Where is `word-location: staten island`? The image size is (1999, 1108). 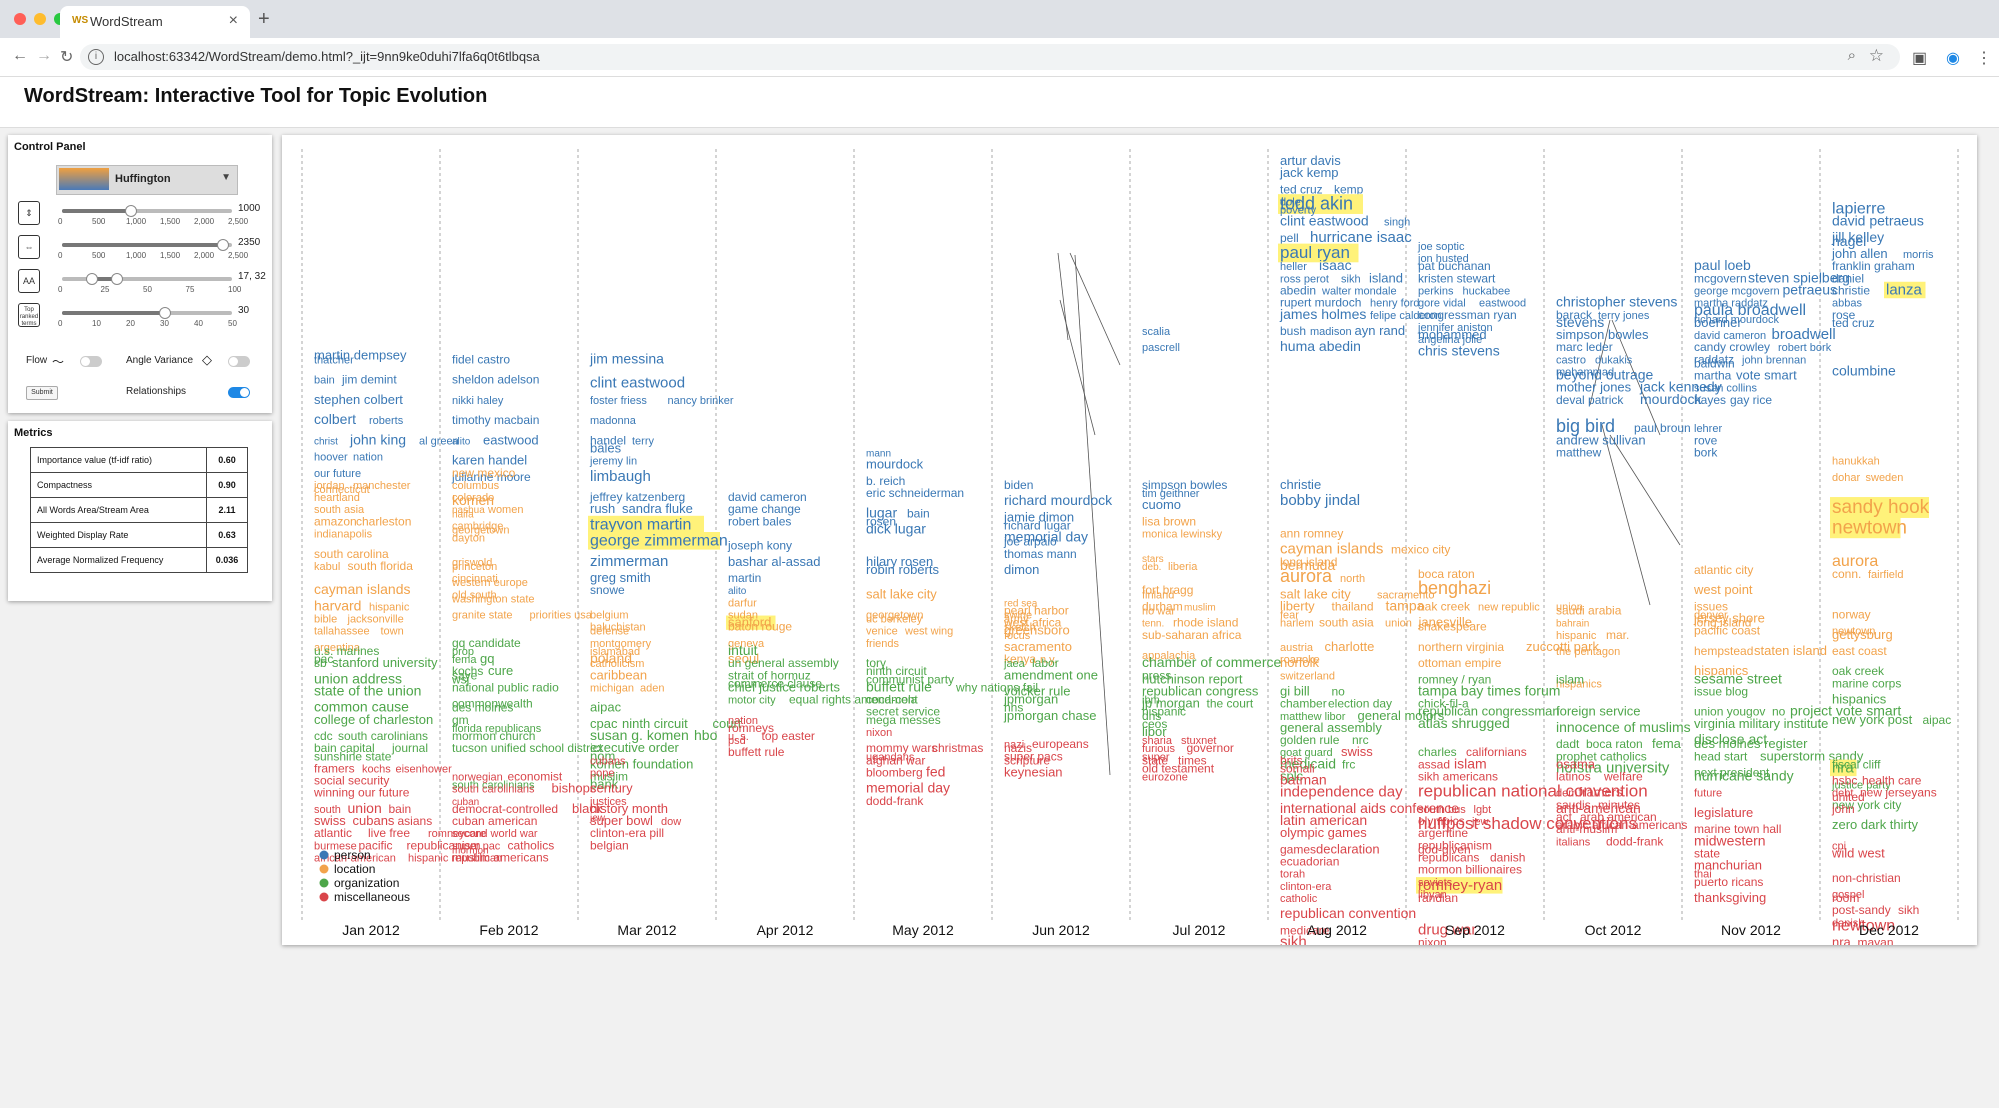 word-location: staten island is located at coordinates (1790, 650).